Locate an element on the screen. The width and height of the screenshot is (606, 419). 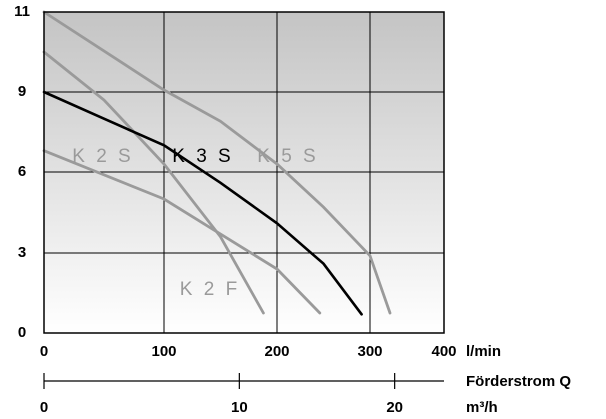
x-axis-unit: l/min is located at coordinates (483, 351).